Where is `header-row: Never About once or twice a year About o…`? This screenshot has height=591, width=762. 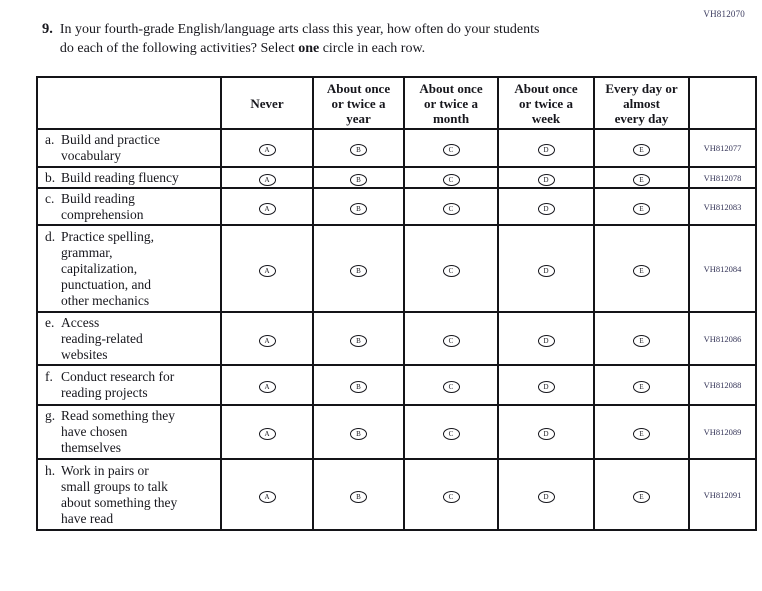 header-row: Never About once or twice a year About o… is located at coordinates (396, 103).